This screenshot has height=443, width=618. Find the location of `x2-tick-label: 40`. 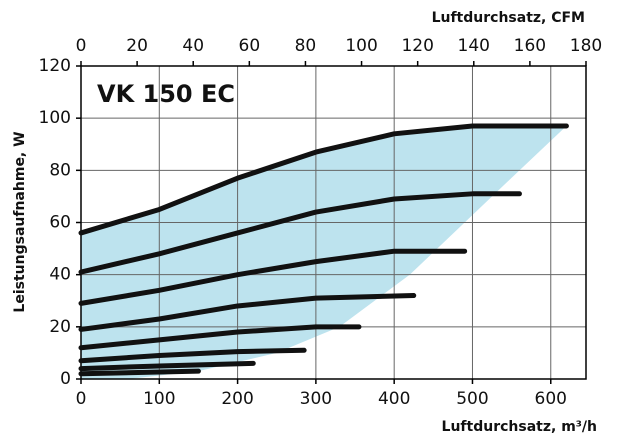

x2-tick-label: 40 is located at coordinates (193, 46).